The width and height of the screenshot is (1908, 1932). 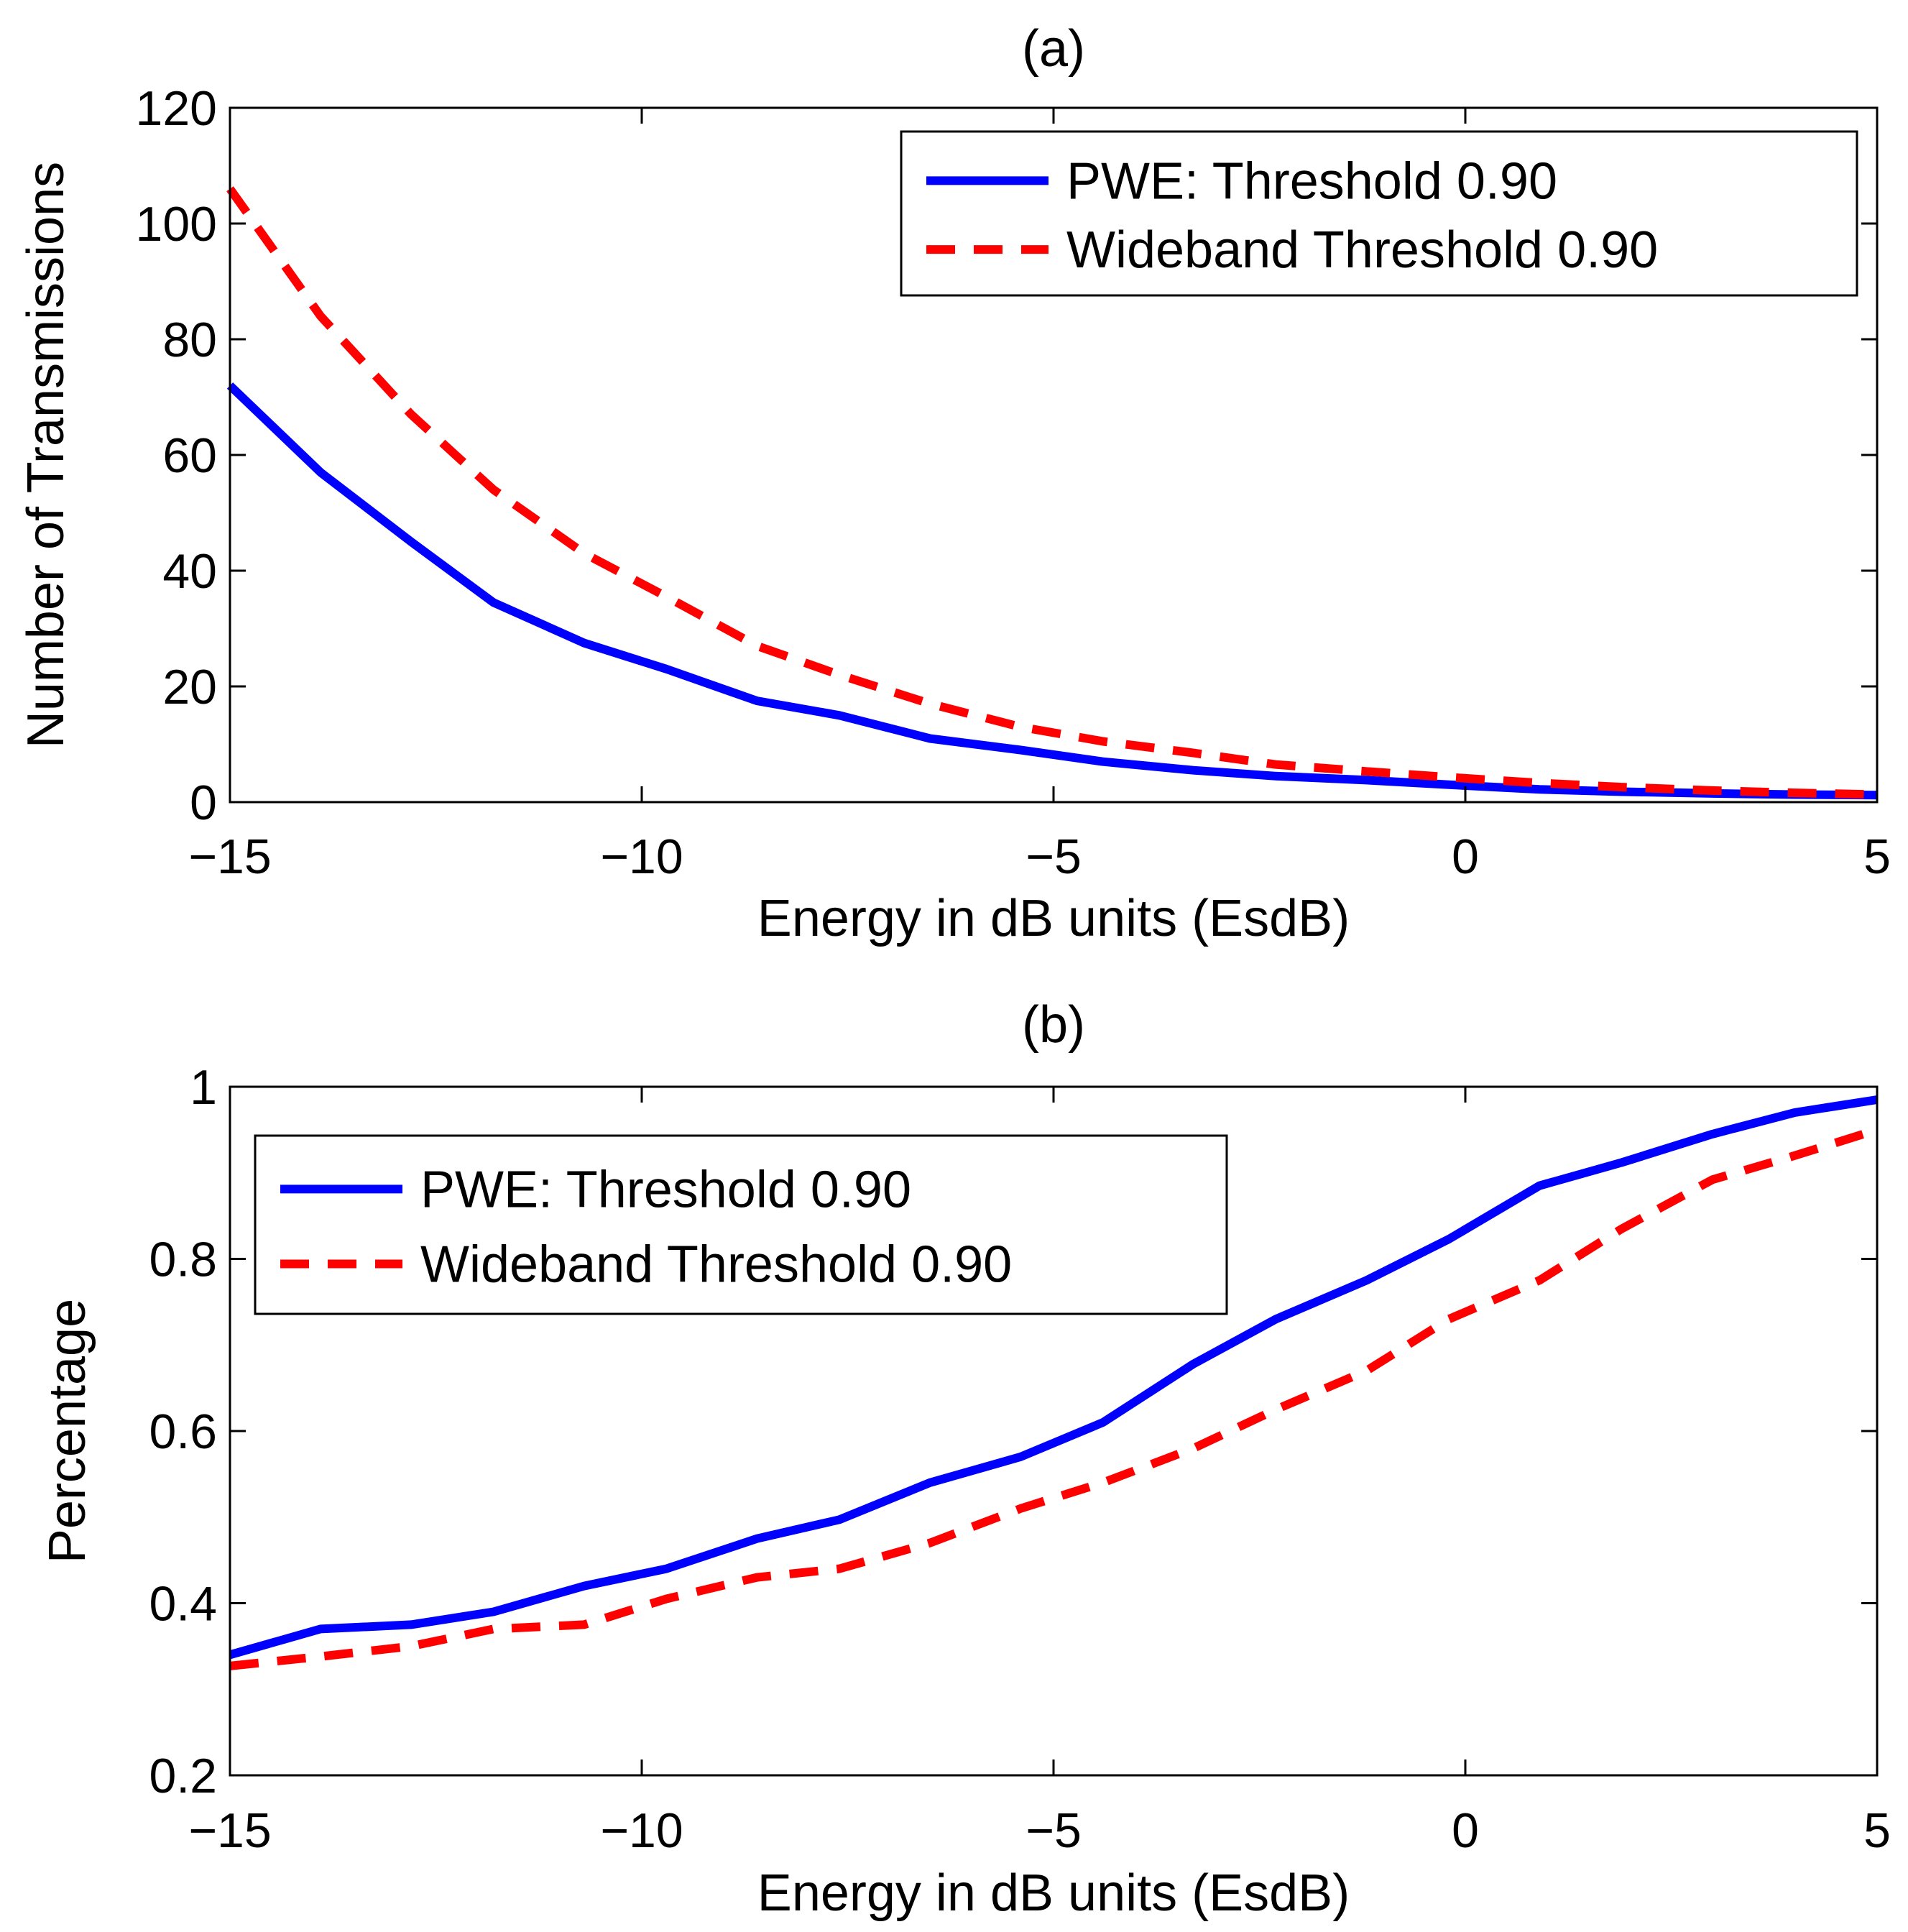 What do you see at coordinates (67, 1431) in the screenshot?
I see `y-axis-label: Percentage` at bounding box center [67, 1431].